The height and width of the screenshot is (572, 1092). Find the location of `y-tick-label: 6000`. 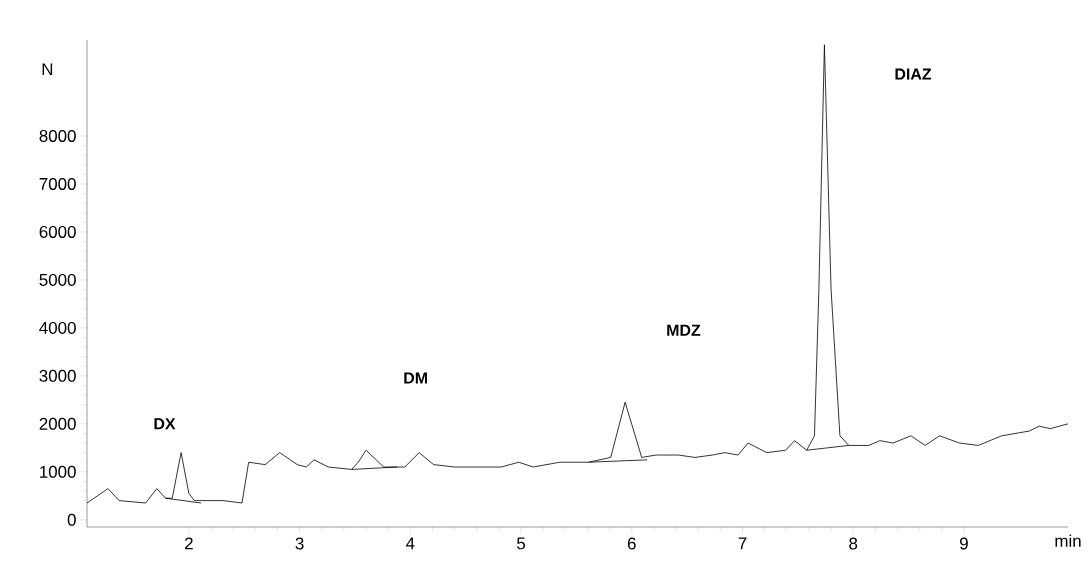

y-tick-label: 6000 is located at coordinates (57, 231).